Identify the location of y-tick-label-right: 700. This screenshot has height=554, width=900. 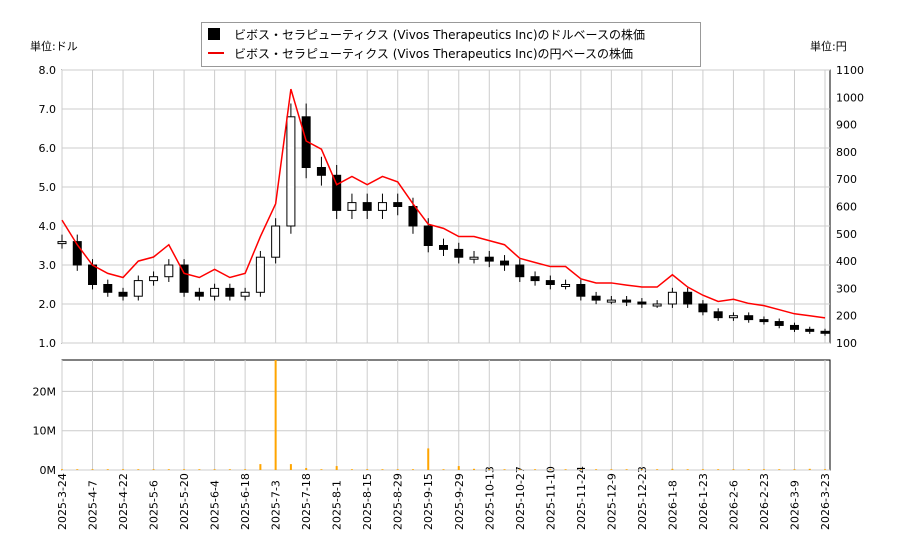
(846, 179).